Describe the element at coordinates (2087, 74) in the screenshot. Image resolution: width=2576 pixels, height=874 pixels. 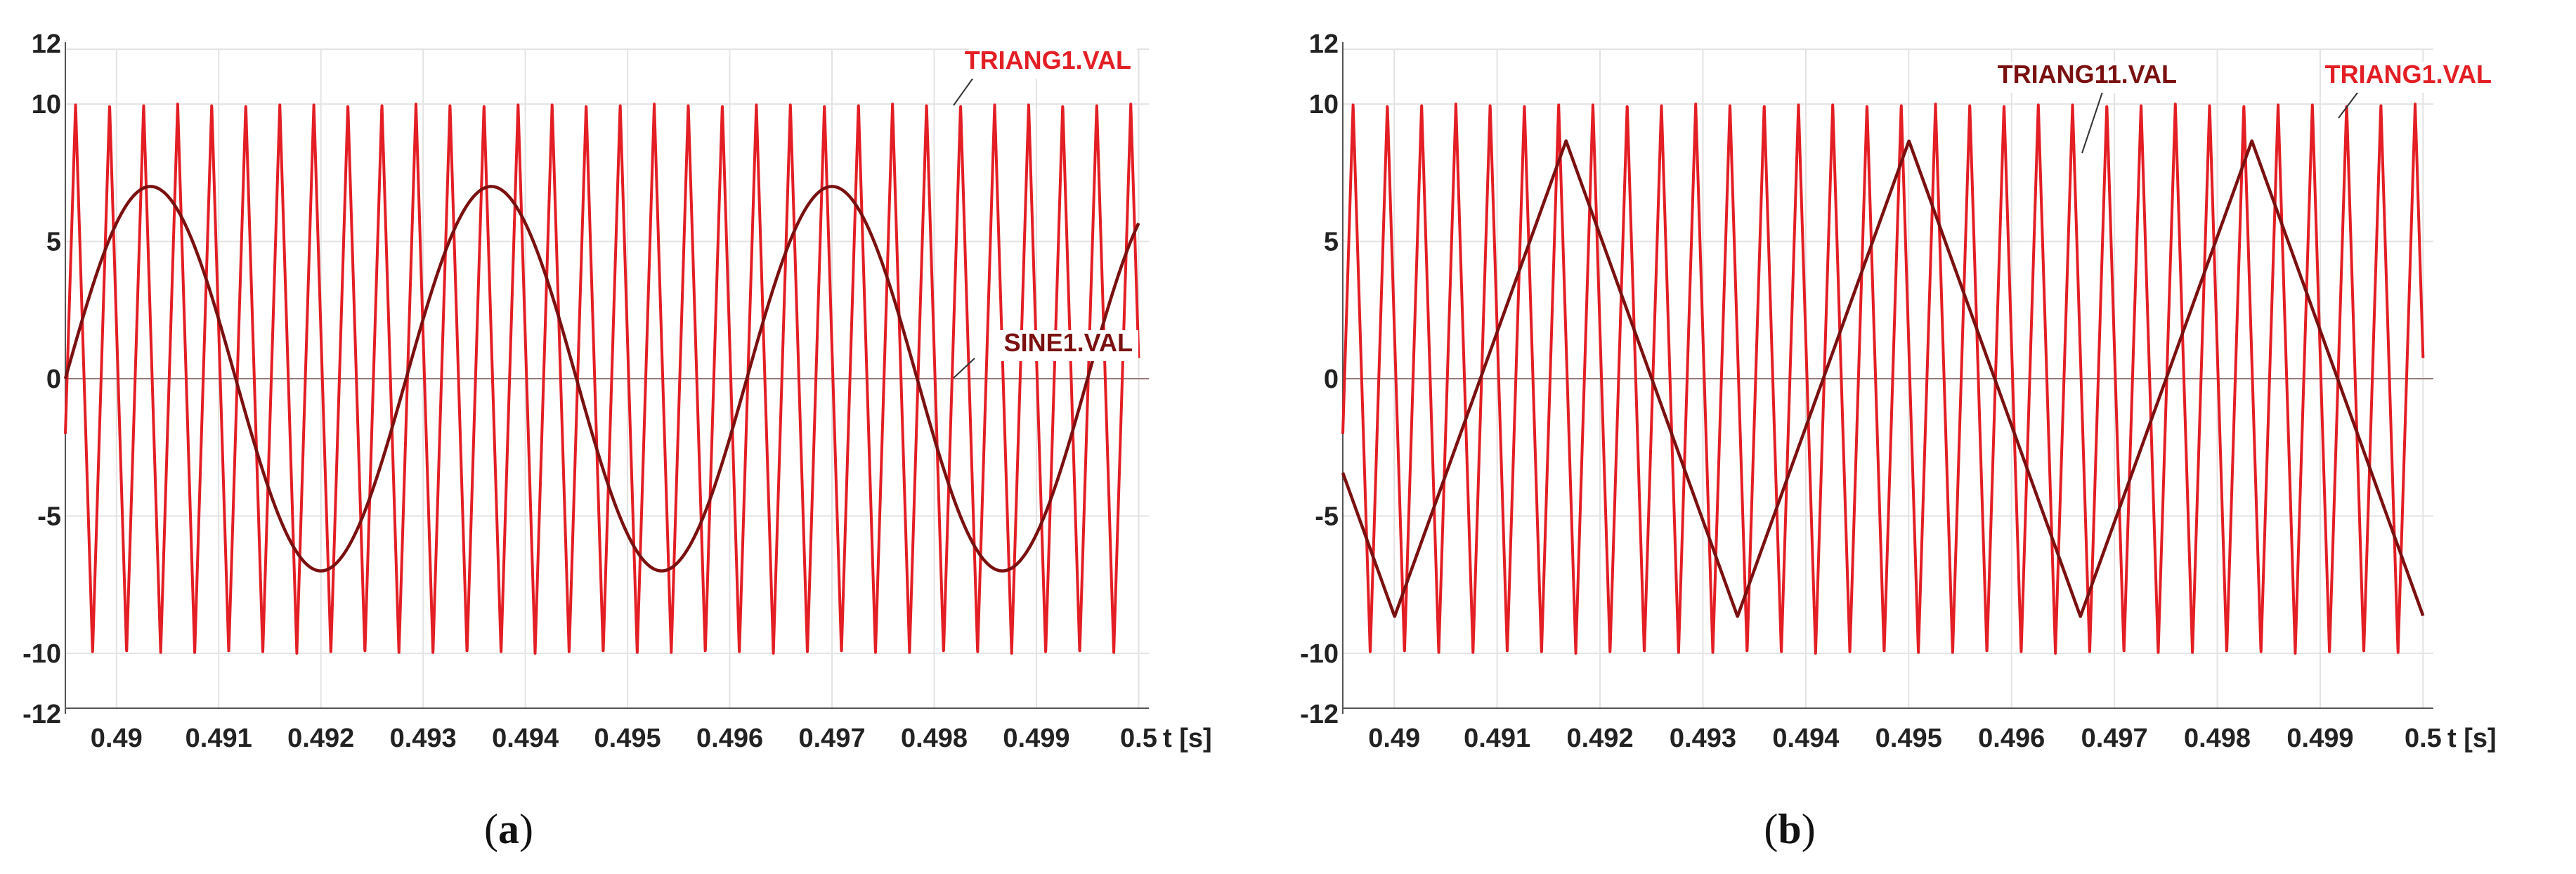
I see `series-label: TRIANG11.VAL` at that location.